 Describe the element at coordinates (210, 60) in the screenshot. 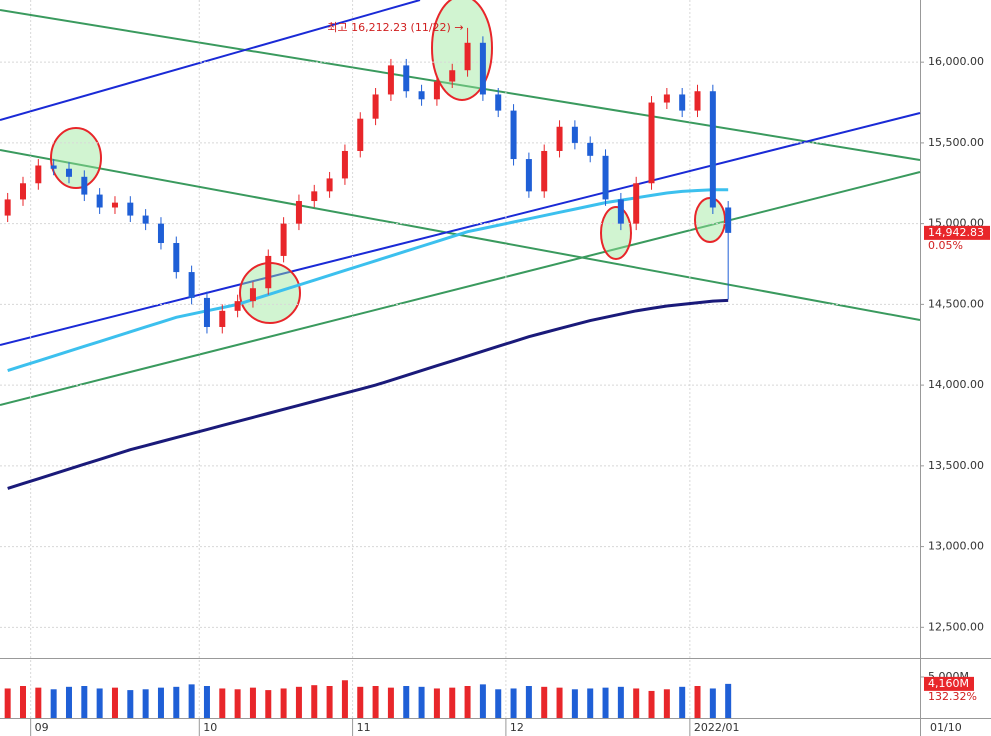

I see `trend-line` at that location.